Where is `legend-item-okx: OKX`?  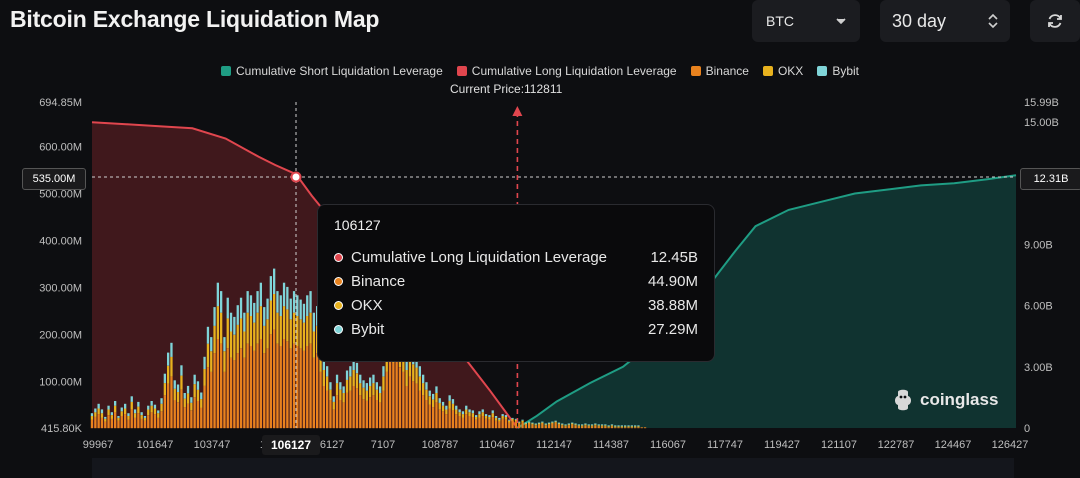 legend-item-okx: OKX is located at coordinates (782, 71).